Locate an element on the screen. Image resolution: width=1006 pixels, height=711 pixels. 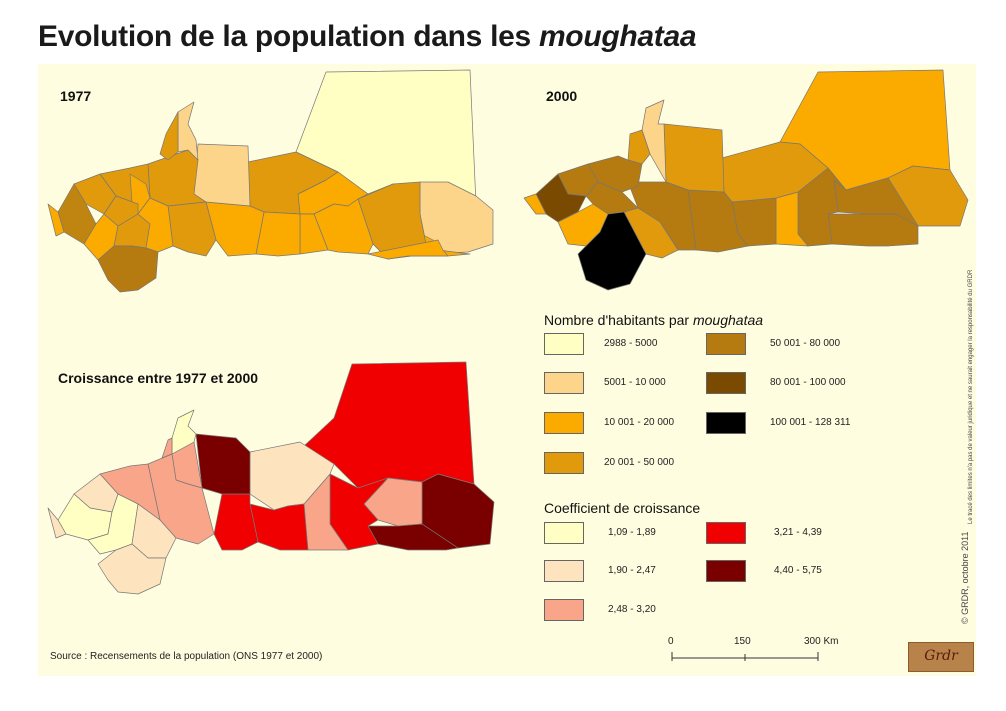
scale-tick-0: 0 is located at coordinates (671, 641).